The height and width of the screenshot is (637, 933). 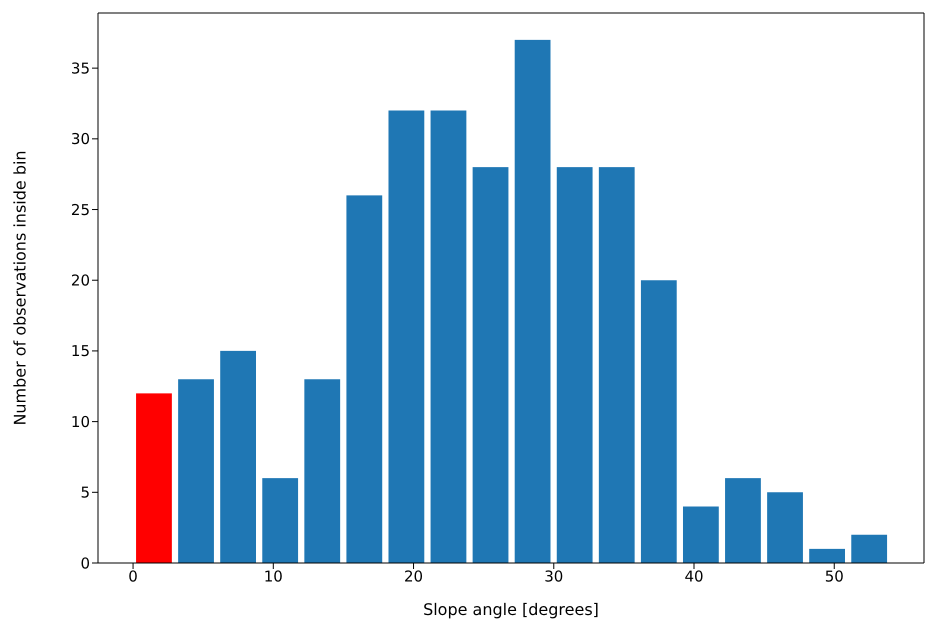 I want to click on y-tick-label: 20, so click(x=80, y=281).